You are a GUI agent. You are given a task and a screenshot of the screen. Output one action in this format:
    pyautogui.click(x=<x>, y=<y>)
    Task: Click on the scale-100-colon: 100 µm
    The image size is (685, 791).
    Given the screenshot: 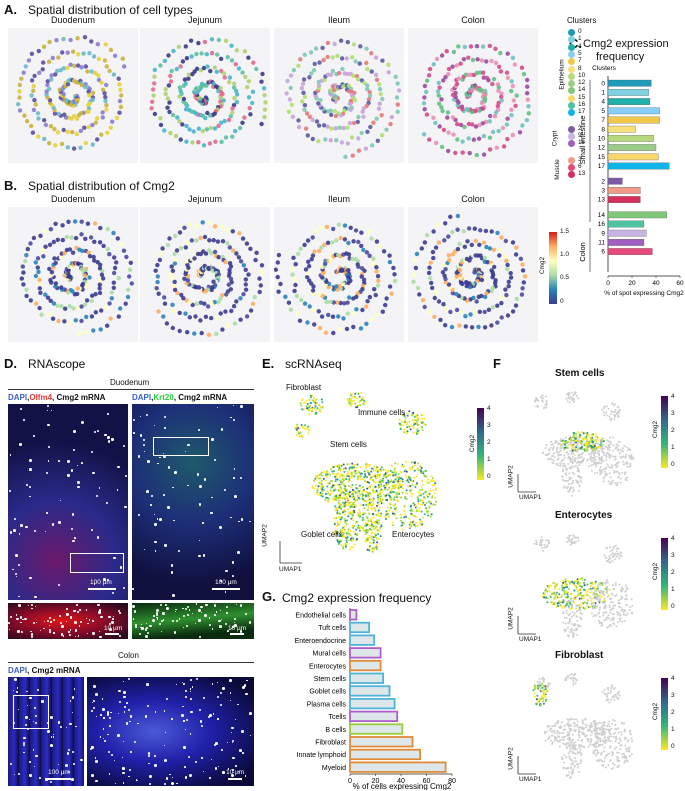 What is the action you would take?
    pyautogui.click(x=59, y=772)
    